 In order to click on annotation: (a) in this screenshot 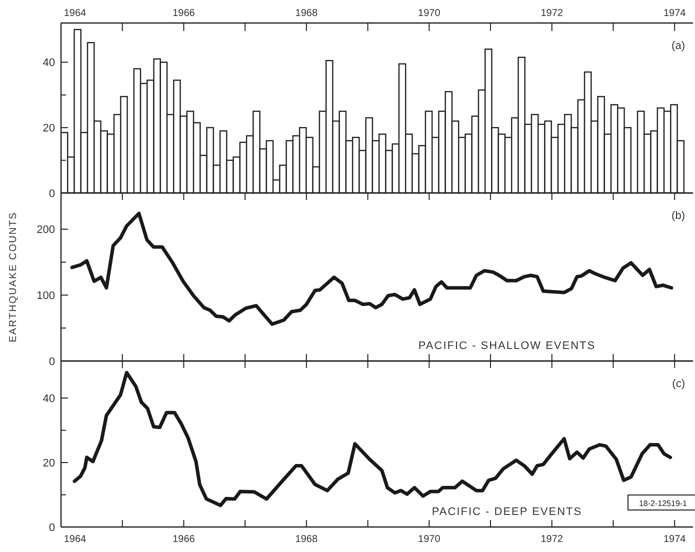, I will do `click(678, 46)`.